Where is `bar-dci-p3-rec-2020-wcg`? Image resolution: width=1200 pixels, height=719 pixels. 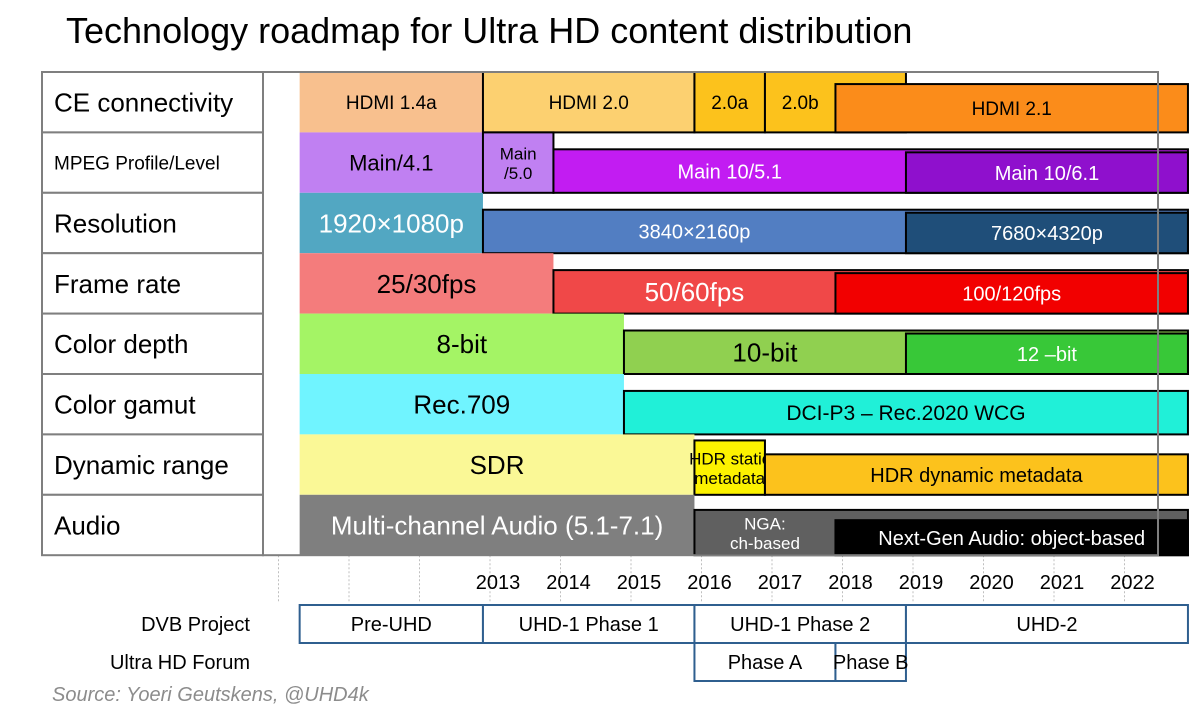
bar-dci-p3-rec-2020-wcg is located at coordinates (905, 412).